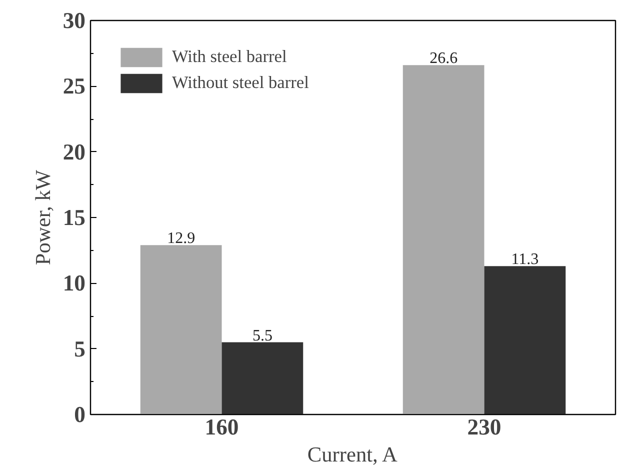 The image size is (627, 476). Describe the element at coordinates (74, 151) in the screenshot. I see `y-tick-label: 20` at that location.